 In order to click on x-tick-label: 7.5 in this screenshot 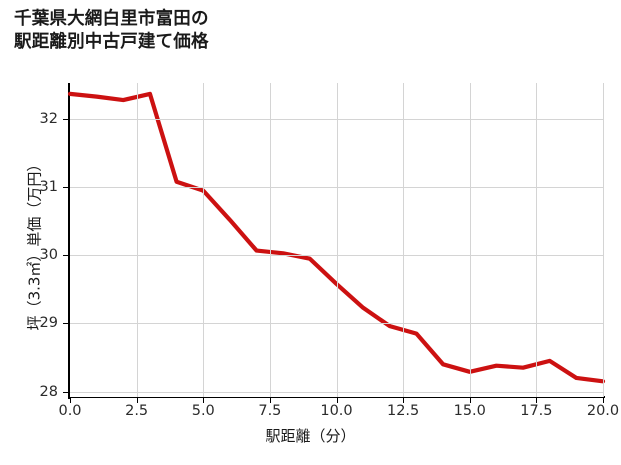, I will do `click(270, 411)`.